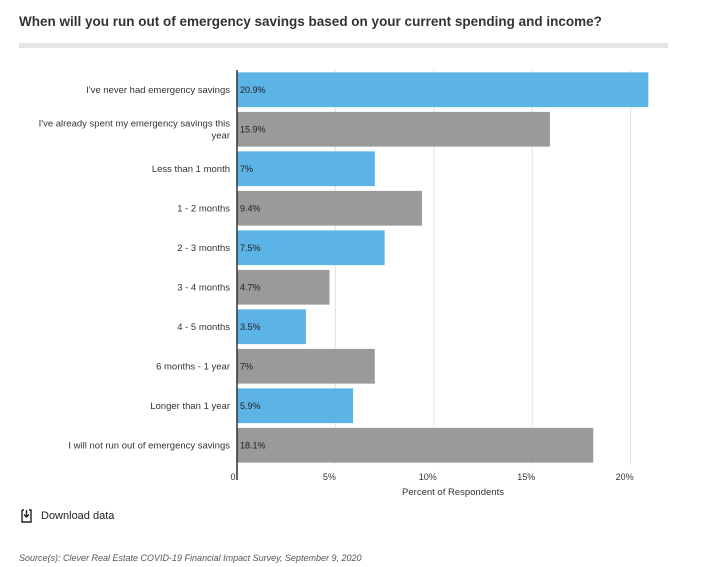 Image resolution: width=727 pixels, height=567 pixels. I want to click on category-label: Less than 1 month, so click(191, 169).